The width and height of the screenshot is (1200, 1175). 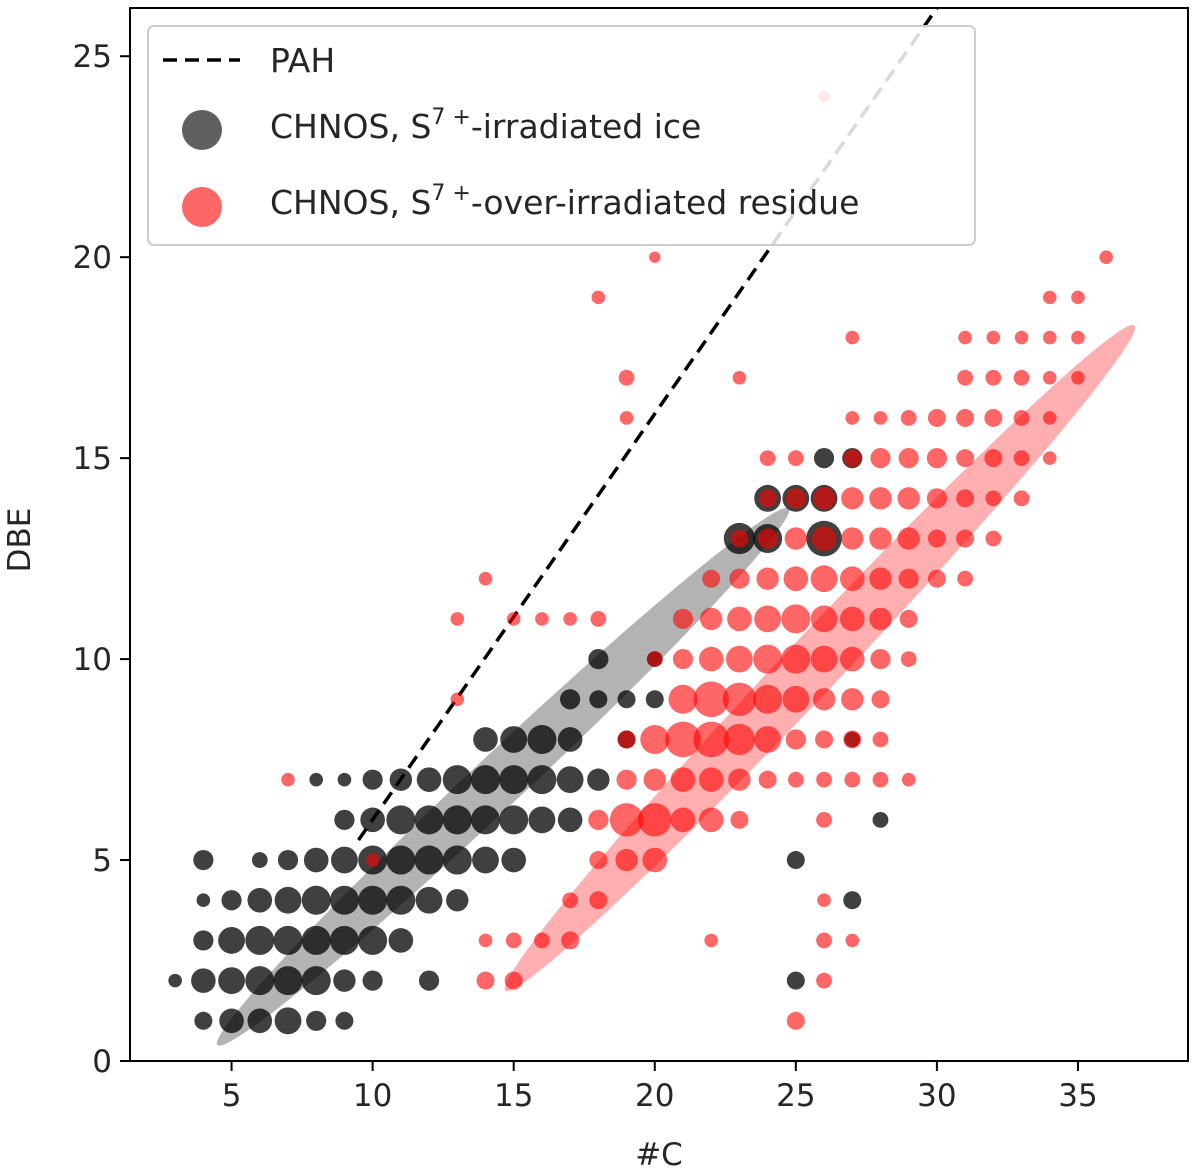 I want to click on x-tick-label: 25, so click(x=795, y=1096).